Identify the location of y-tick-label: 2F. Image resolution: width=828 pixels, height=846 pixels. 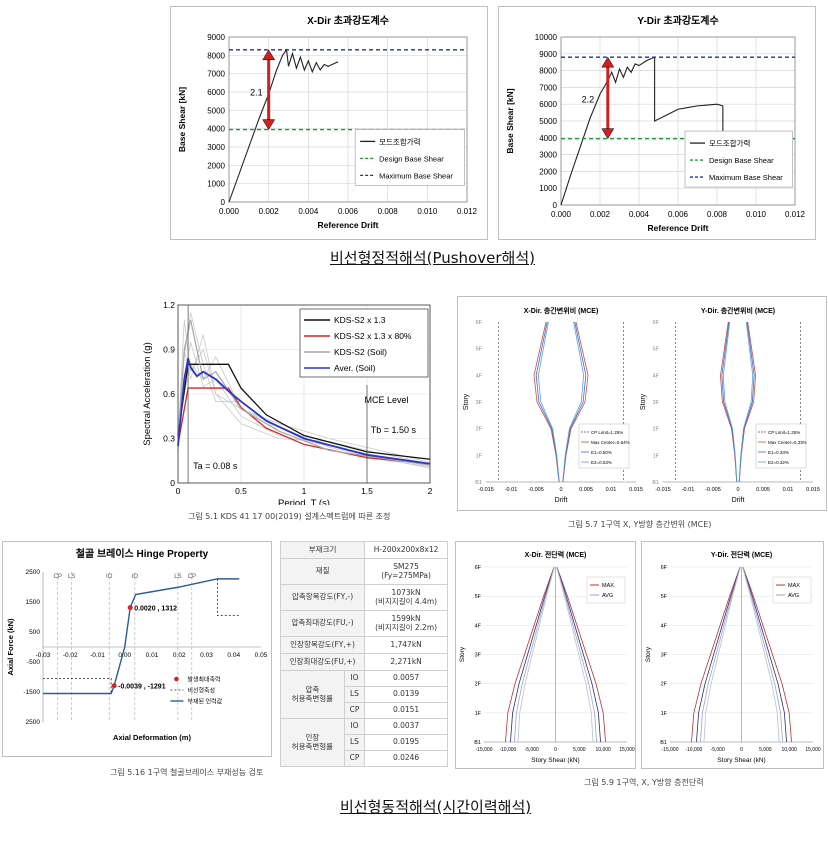
(664, 685).